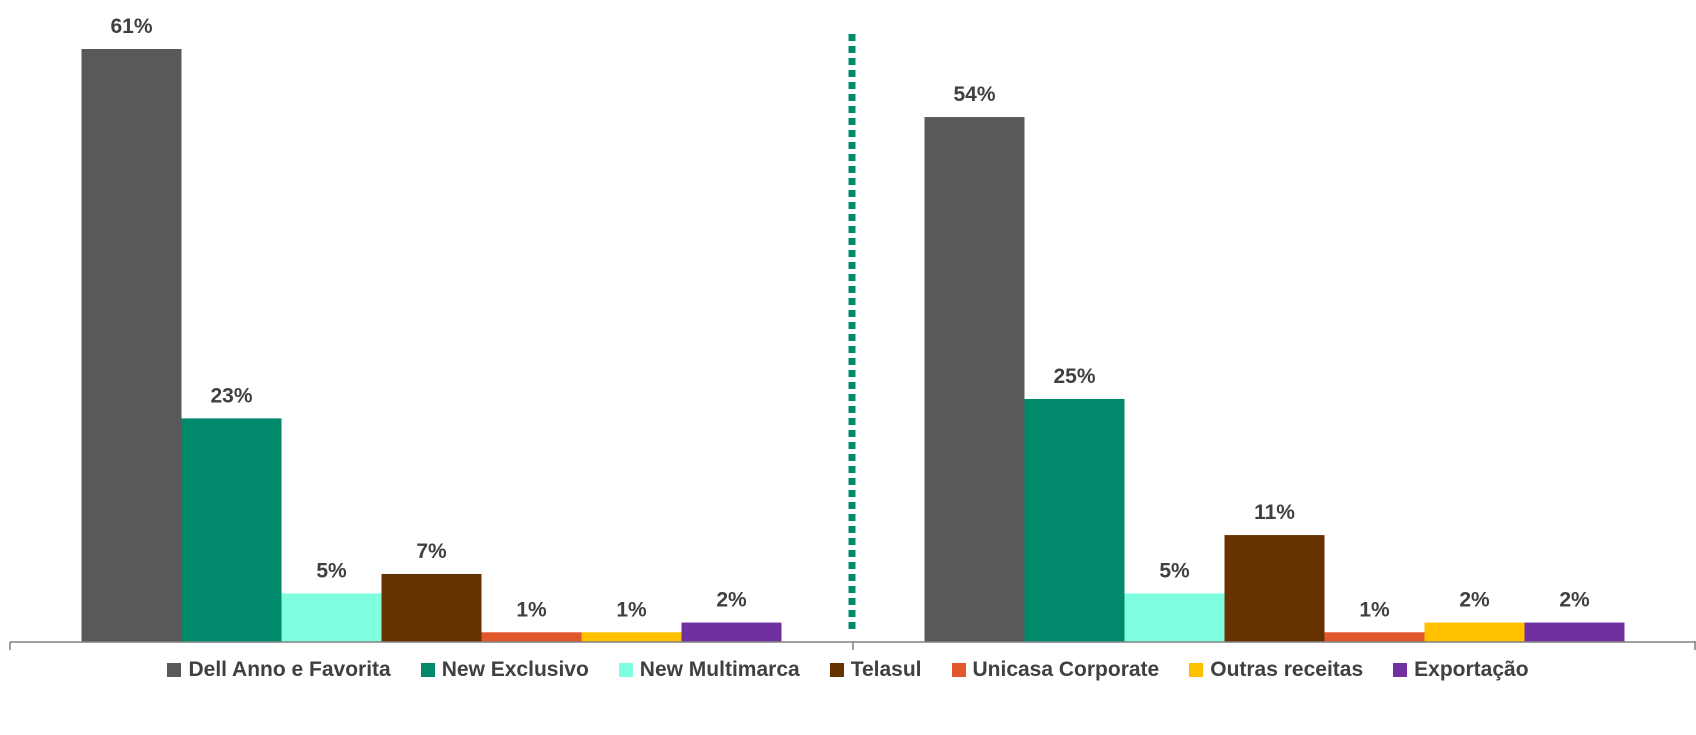 The image size is (1696, 735). What do you see at coordinates (1574, 632) in the screenshot?
I see `bar-2012-exportação` at bounding box center [1574, 632].